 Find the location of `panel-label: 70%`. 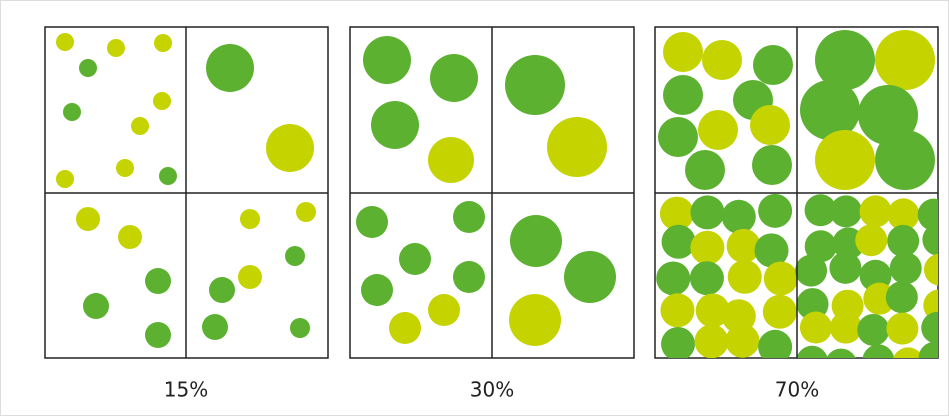

panel-label: 70% is located at coordinates (797, 390).